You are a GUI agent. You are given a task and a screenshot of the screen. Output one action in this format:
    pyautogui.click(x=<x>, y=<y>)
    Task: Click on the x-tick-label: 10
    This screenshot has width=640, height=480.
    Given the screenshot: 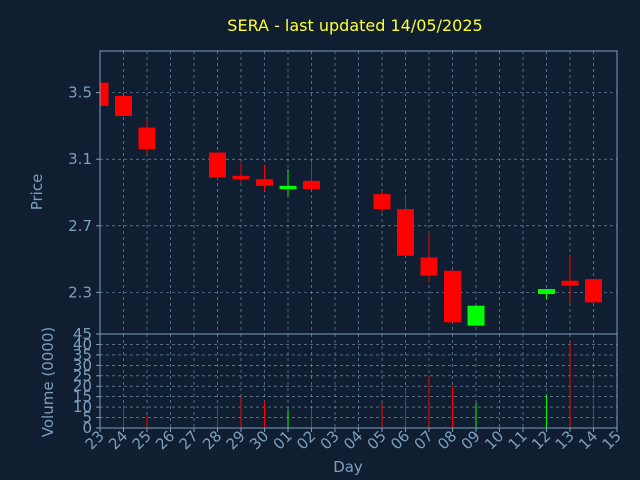 What is the action you would take?
    pyautogui.click(x=494, y=440)
    